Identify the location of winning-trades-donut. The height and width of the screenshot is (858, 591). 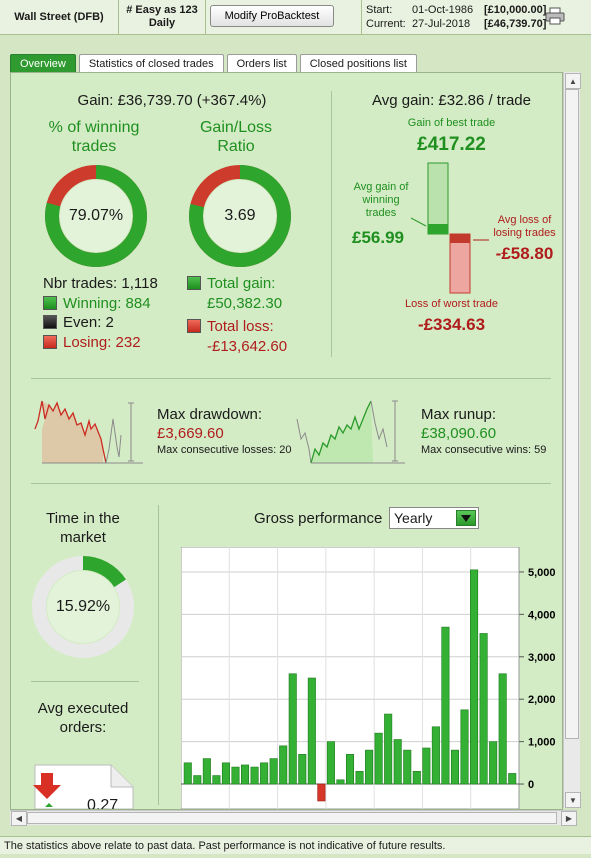
(96, 216).